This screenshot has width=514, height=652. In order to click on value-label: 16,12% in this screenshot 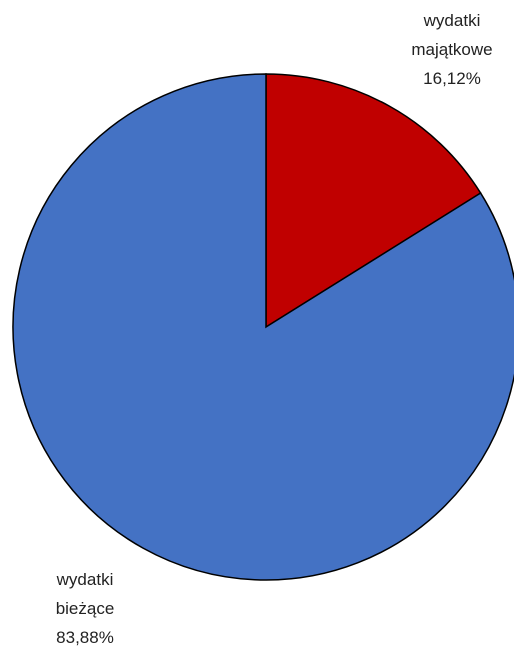, I will do `click(452, 78)`.